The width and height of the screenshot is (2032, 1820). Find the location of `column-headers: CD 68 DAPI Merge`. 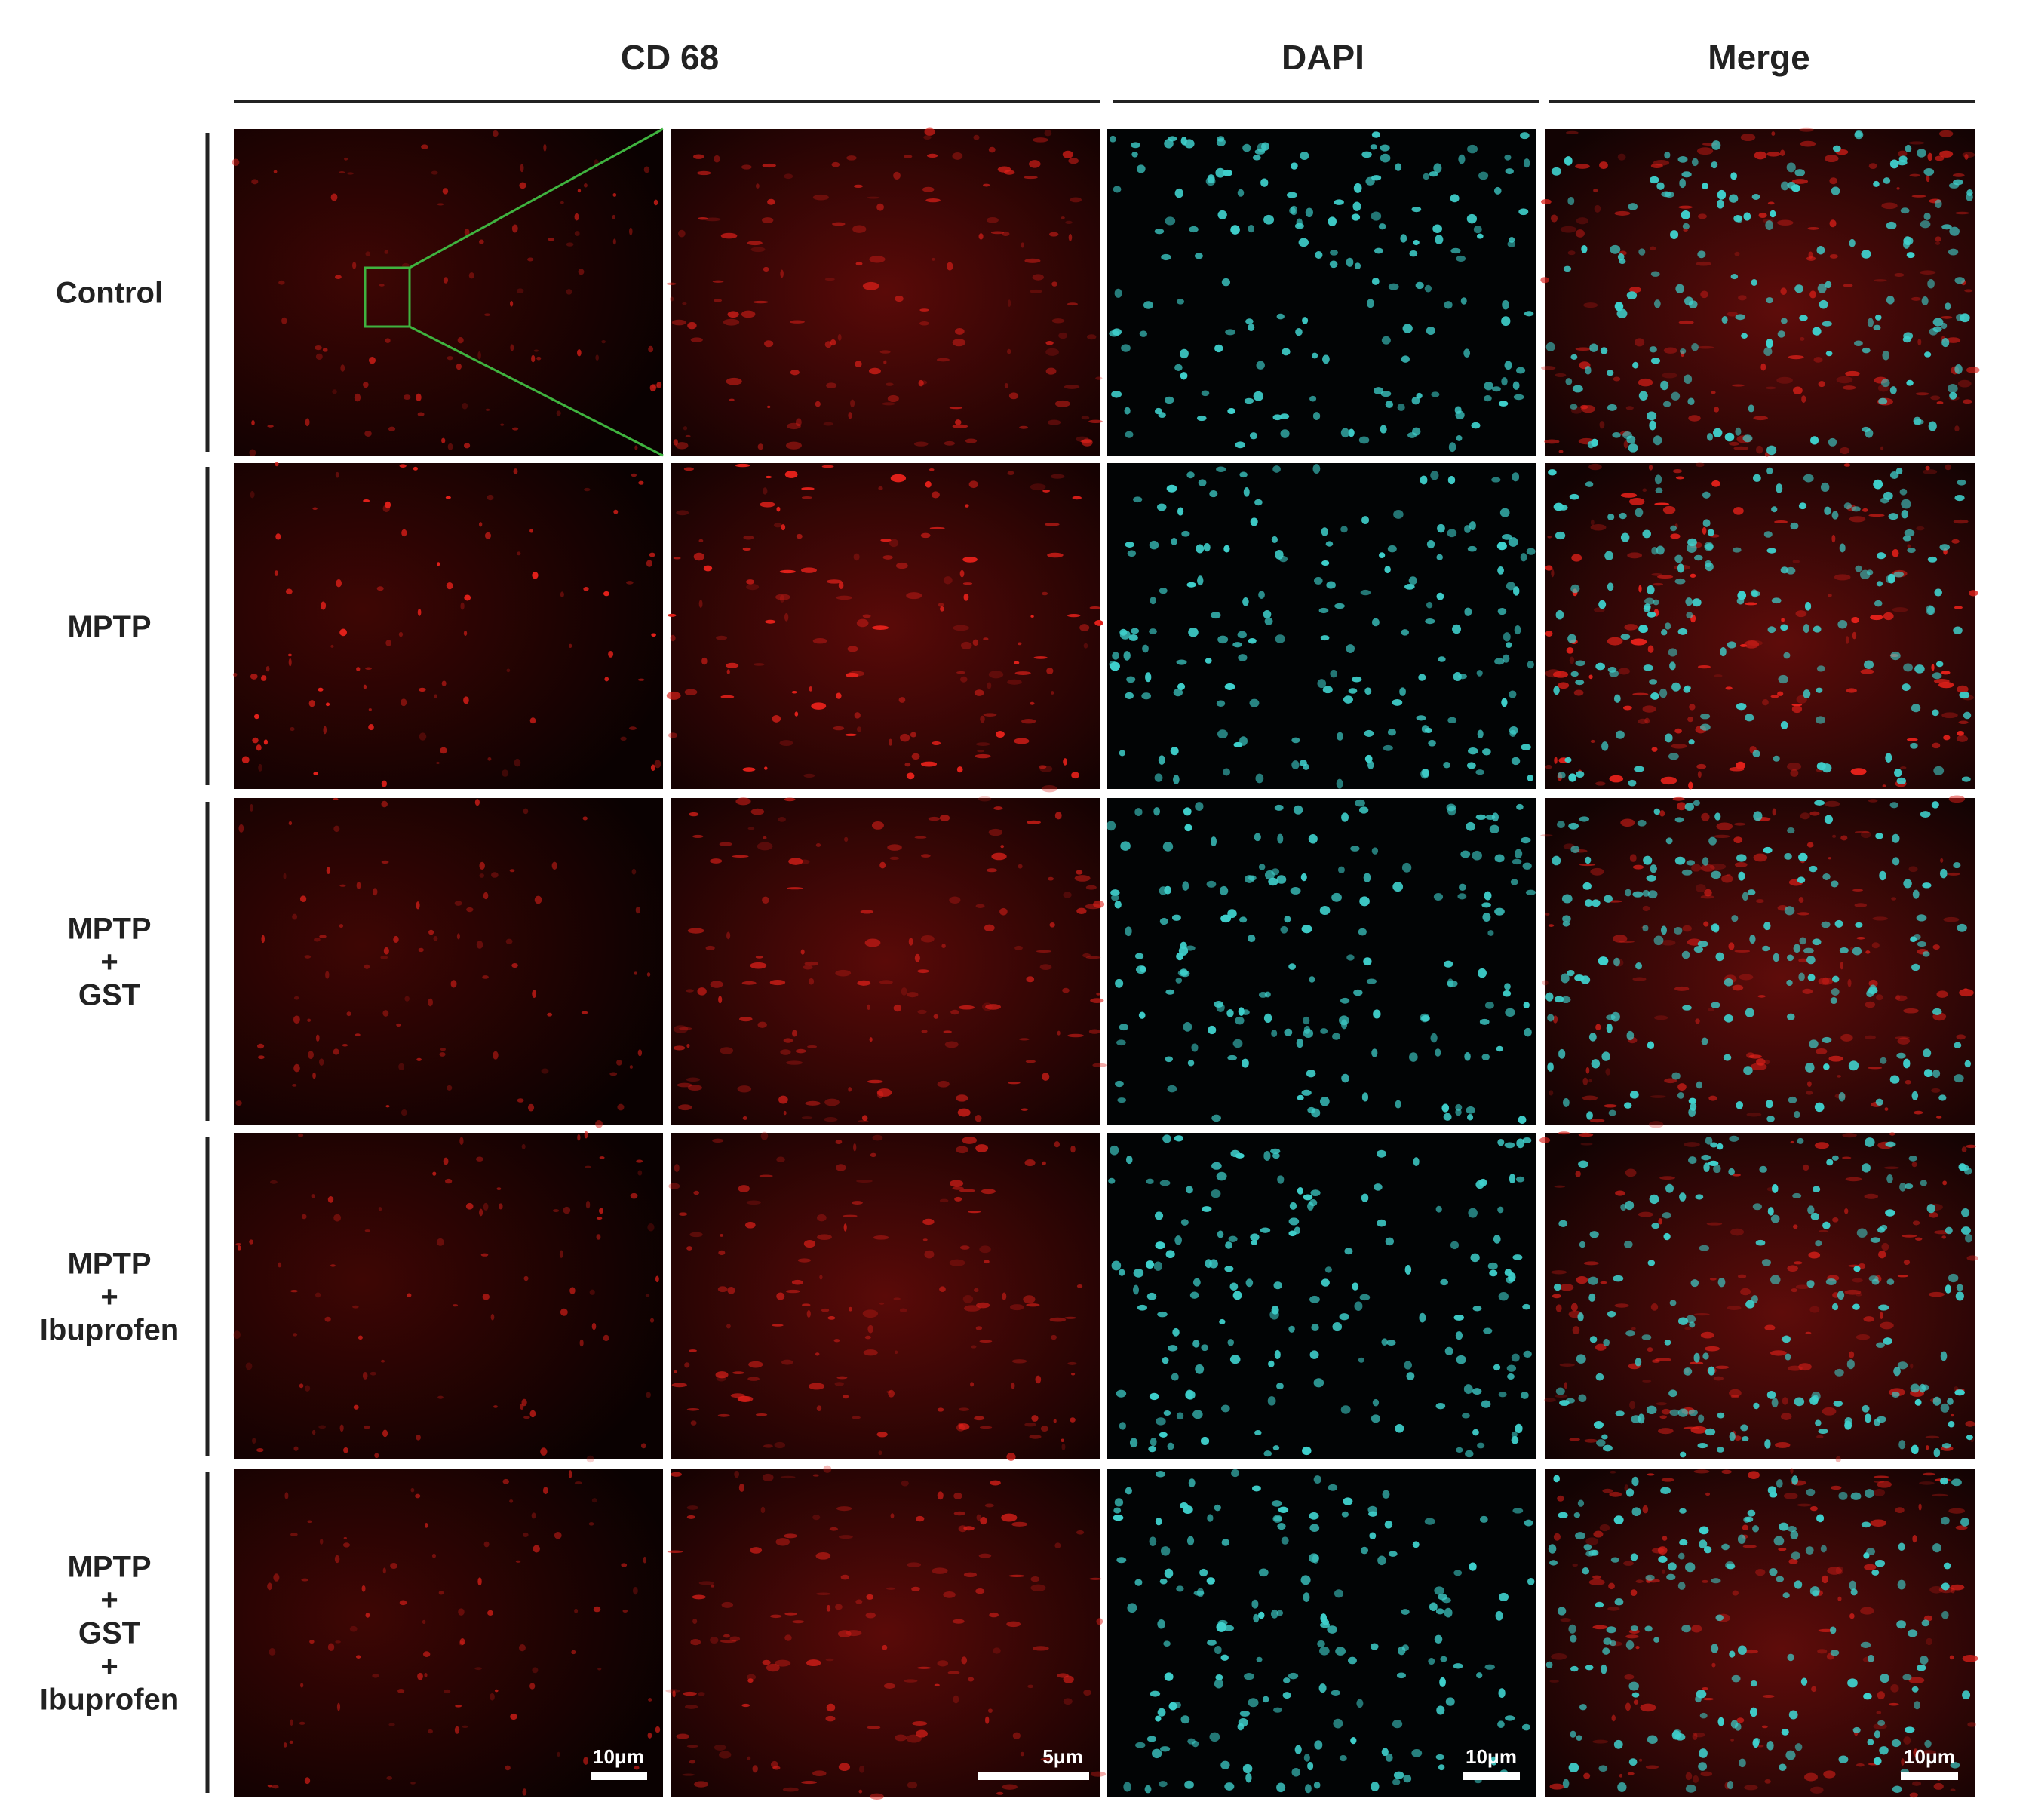

column-headers: CD 68 DAPI Merge is located at coordinates (1104, 70).